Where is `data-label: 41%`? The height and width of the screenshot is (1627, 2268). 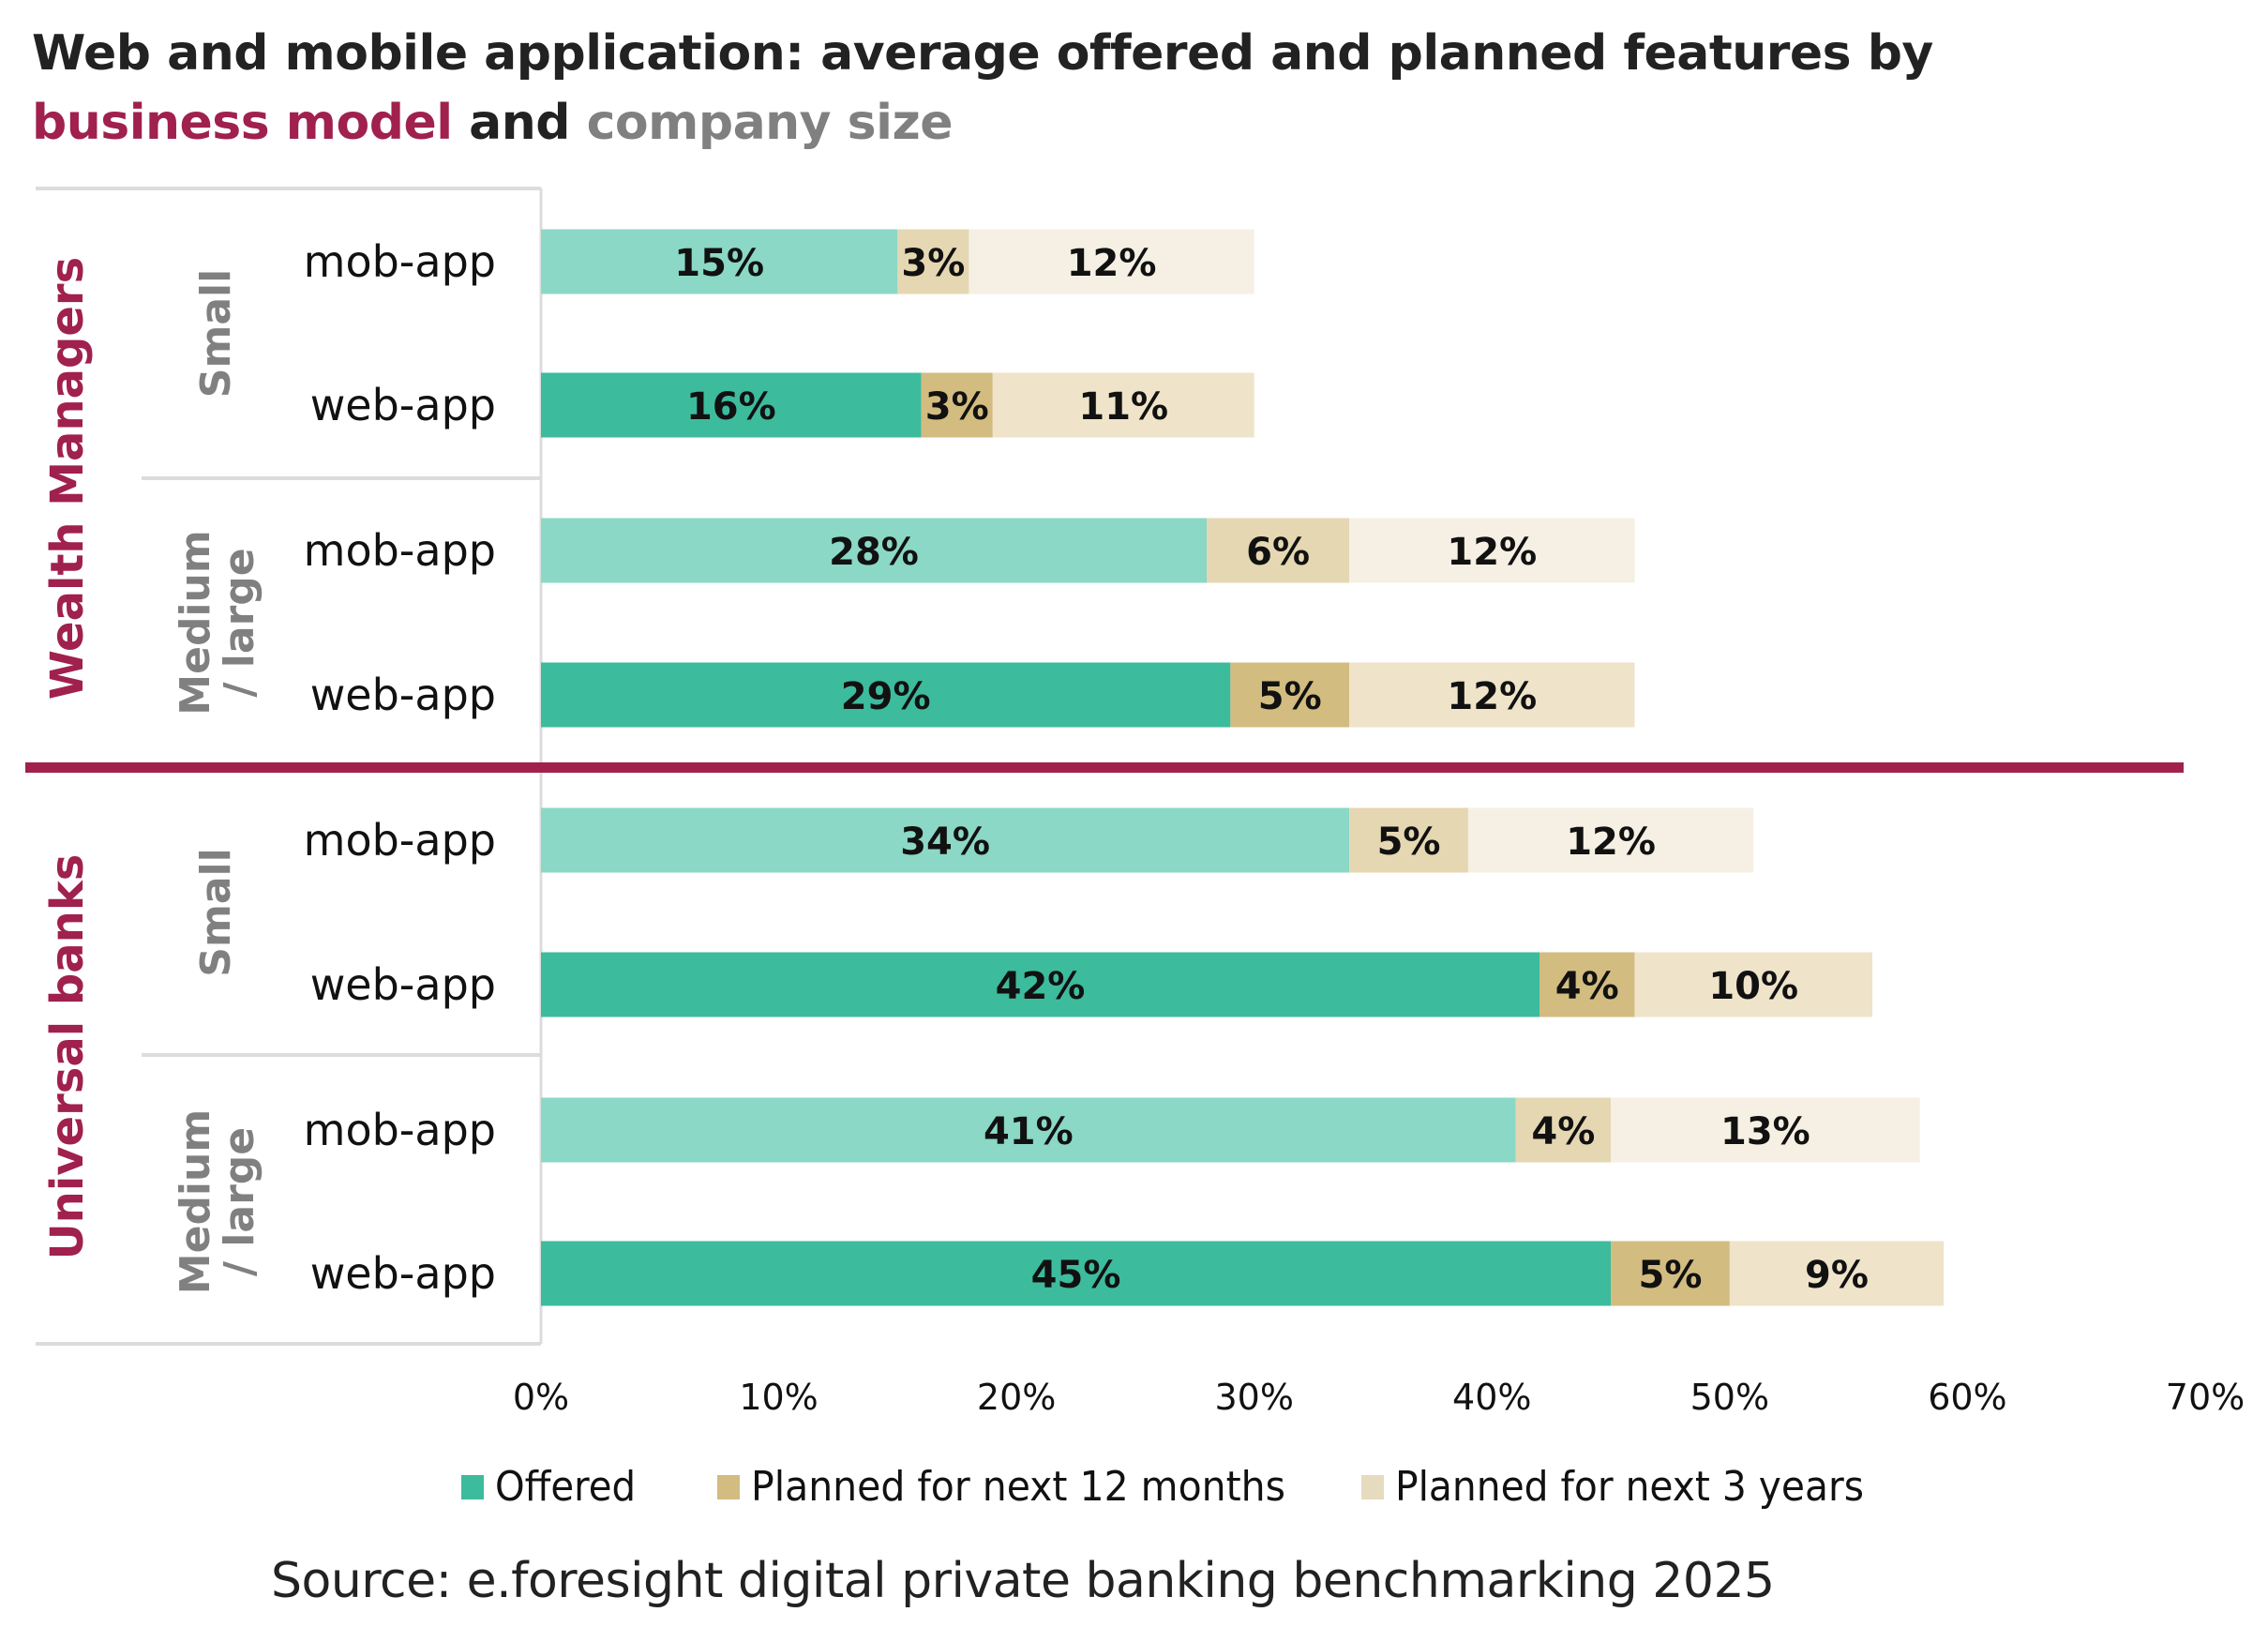
data-label: 41% is located at coordinates (1029, 1131).